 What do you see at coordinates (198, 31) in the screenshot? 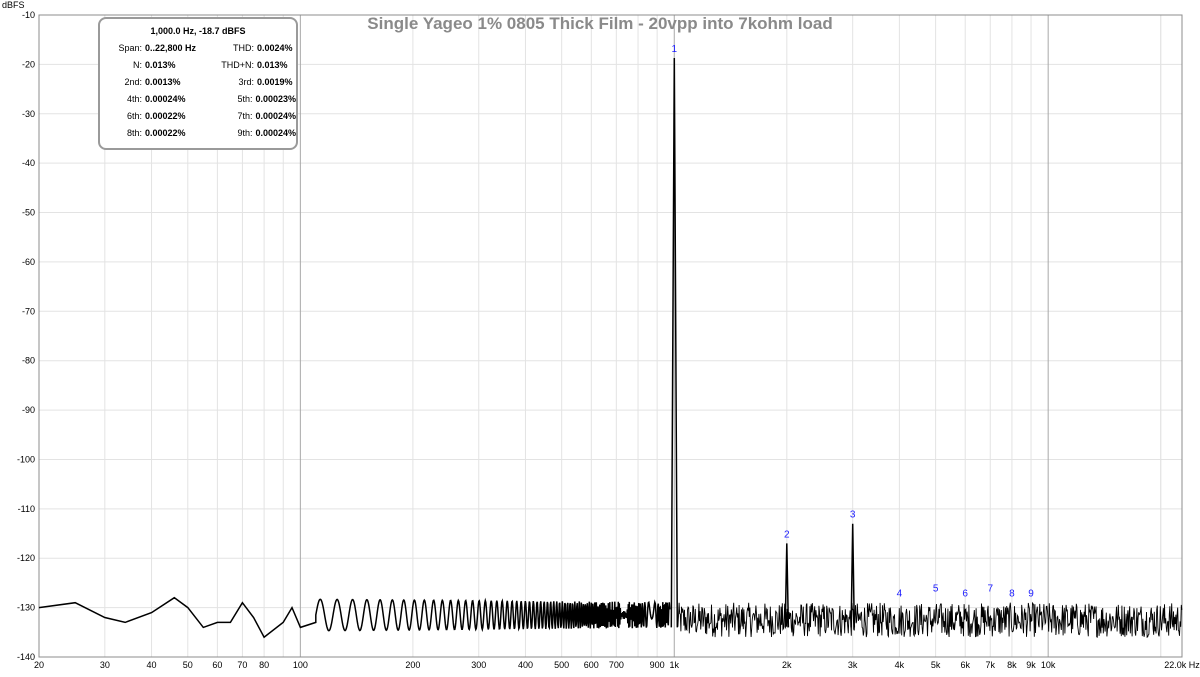
I see `stats-header: 1,000.0 Hz, -18.7 dBFS` at bounding box center [198, 31].